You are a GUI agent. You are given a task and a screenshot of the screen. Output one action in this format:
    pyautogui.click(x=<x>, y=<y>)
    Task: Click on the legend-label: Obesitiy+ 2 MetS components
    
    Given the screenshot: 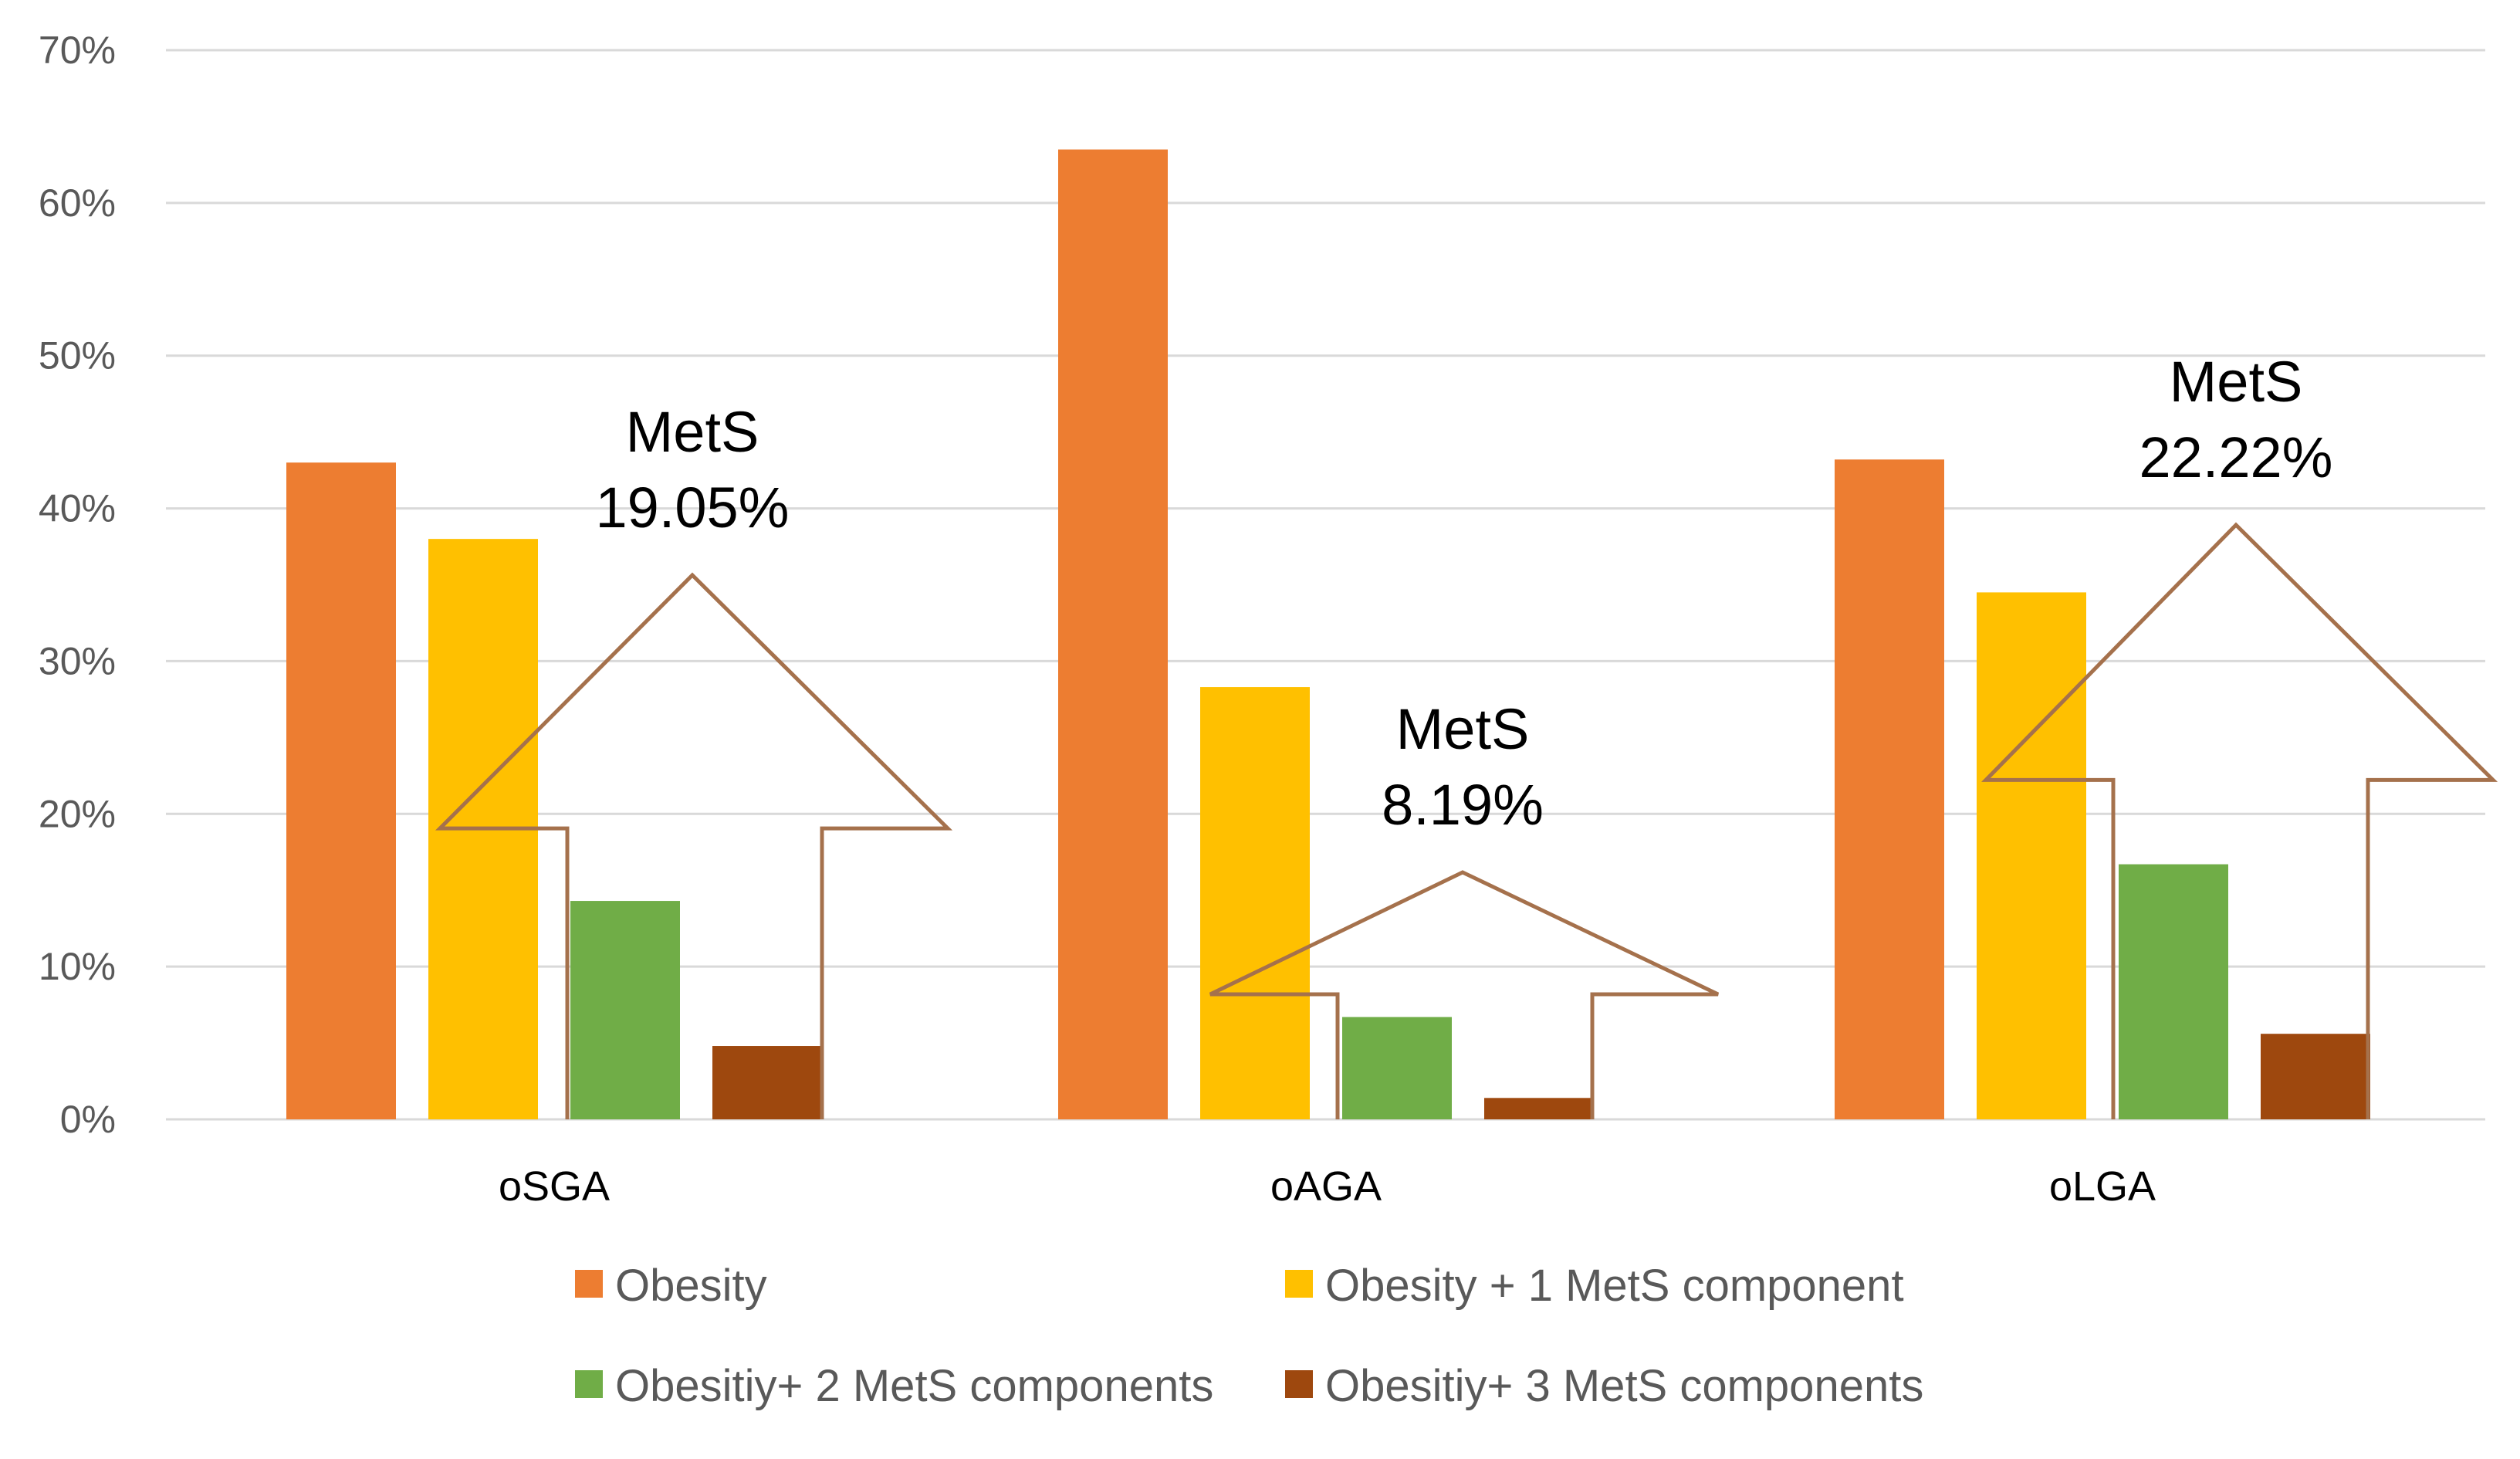 What is the action you would take?
    pyautogui.click(x=914, y=1386)
    